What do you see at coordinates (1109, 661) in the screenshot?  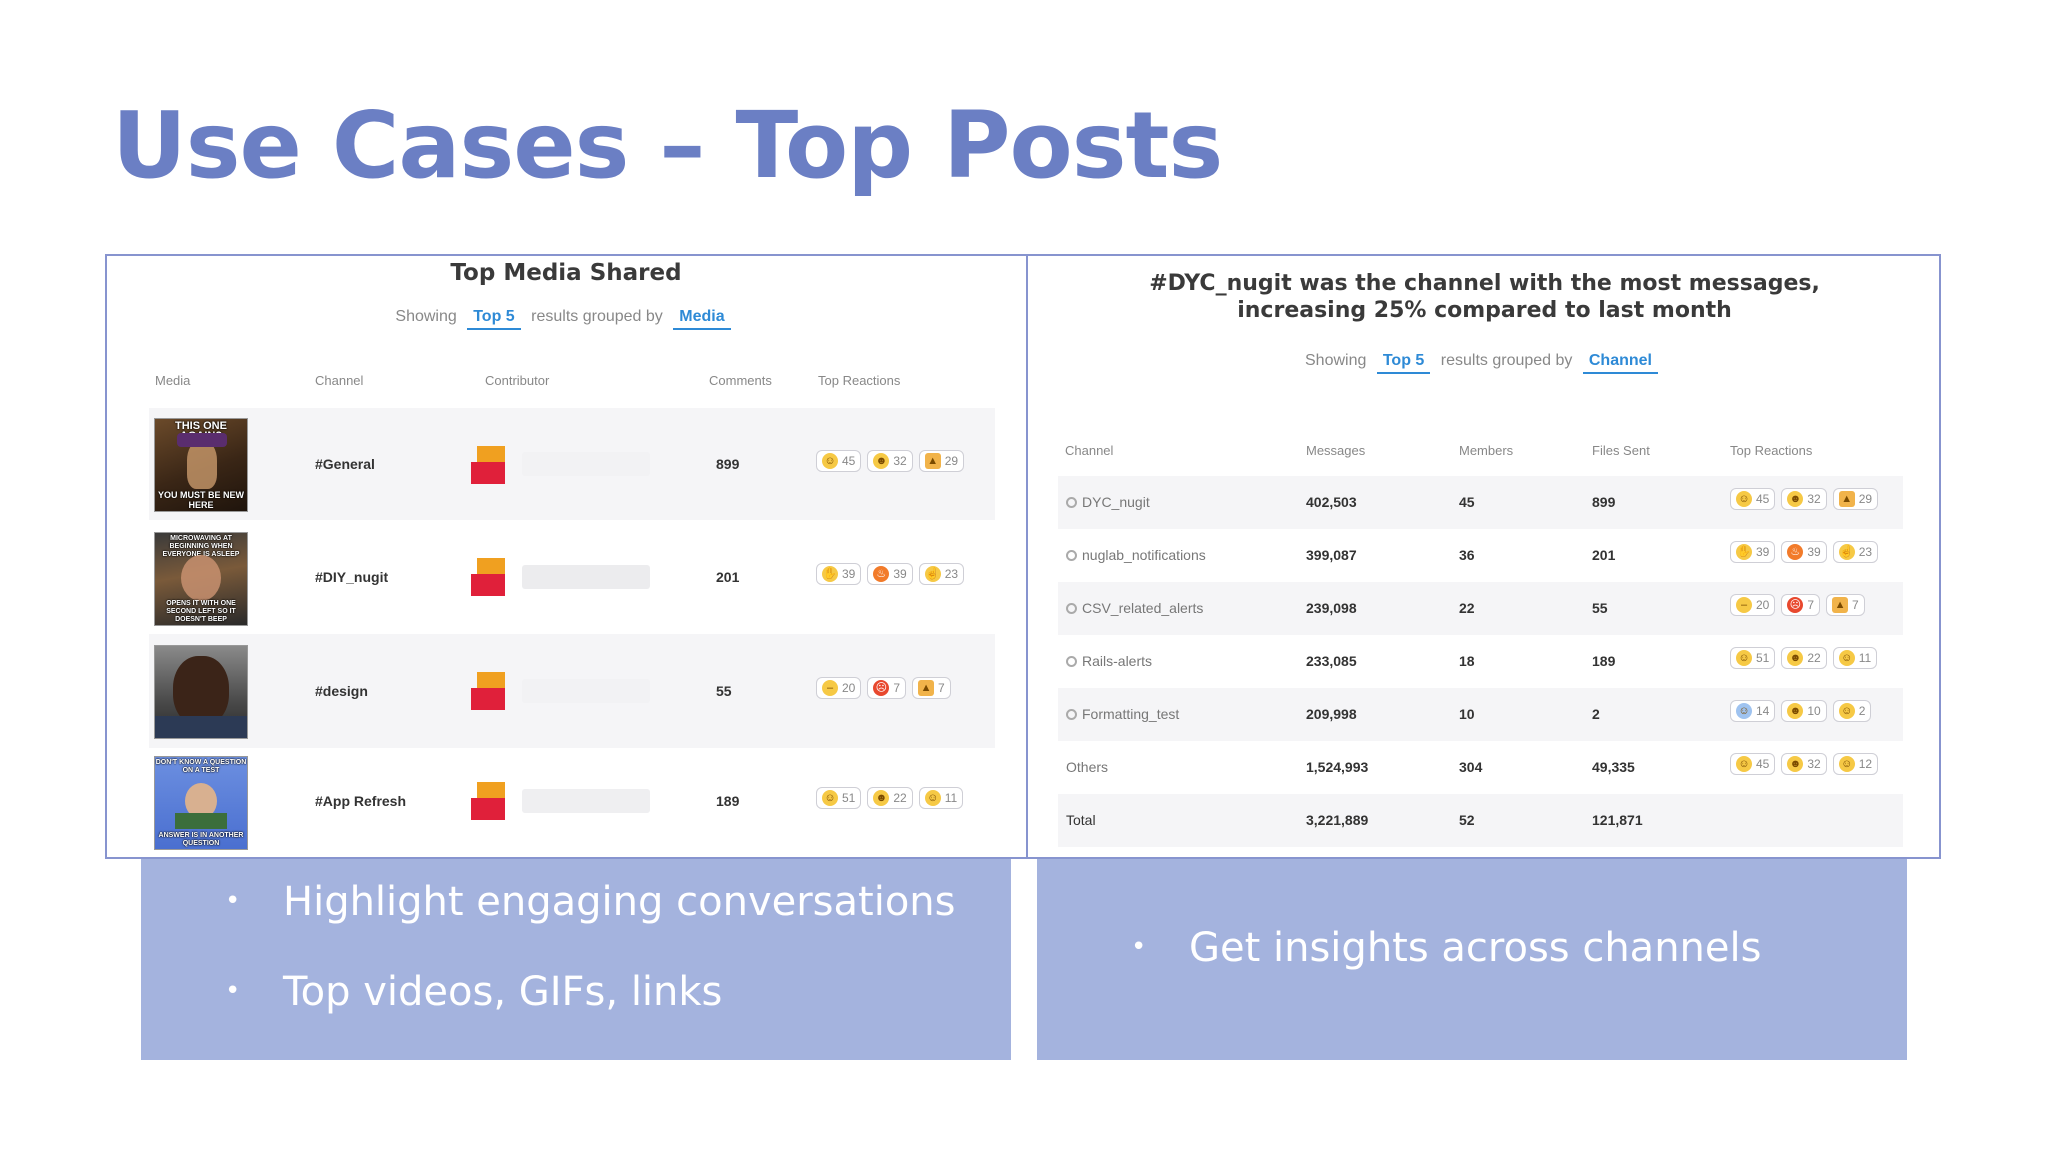 I see `channel-name: Rails-alerts` at bounding box center [1109, 661].